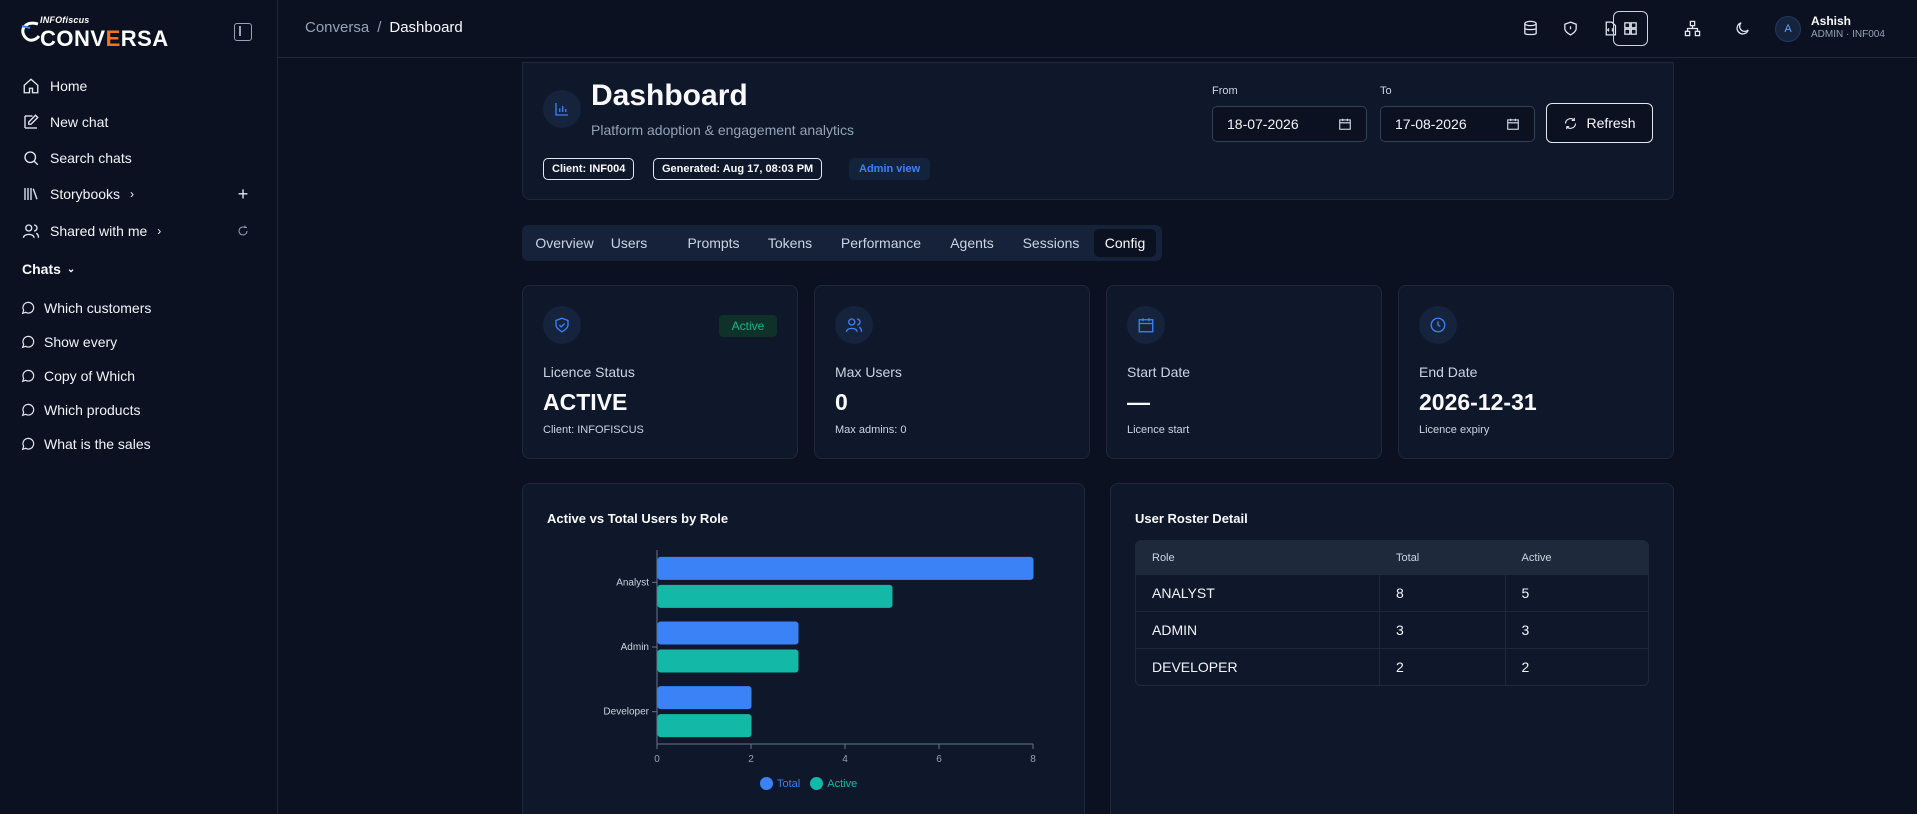  I want to click on table-header-row: Role Total Active, so click(1392, 557).